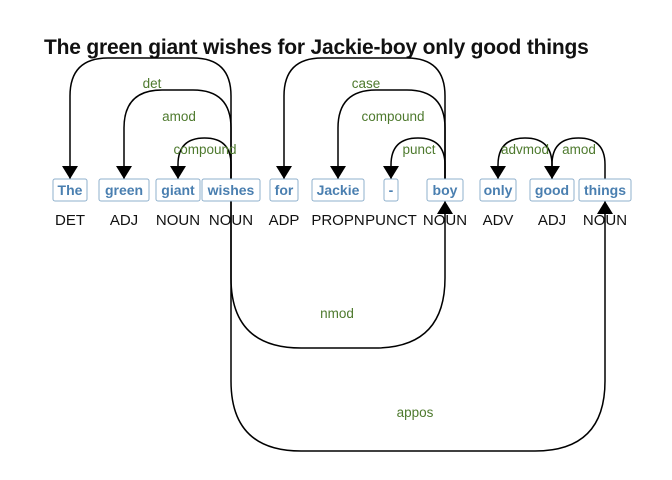 The image size is (672, 480). I want to click on pos-tag: ADV, so click(498, 220).